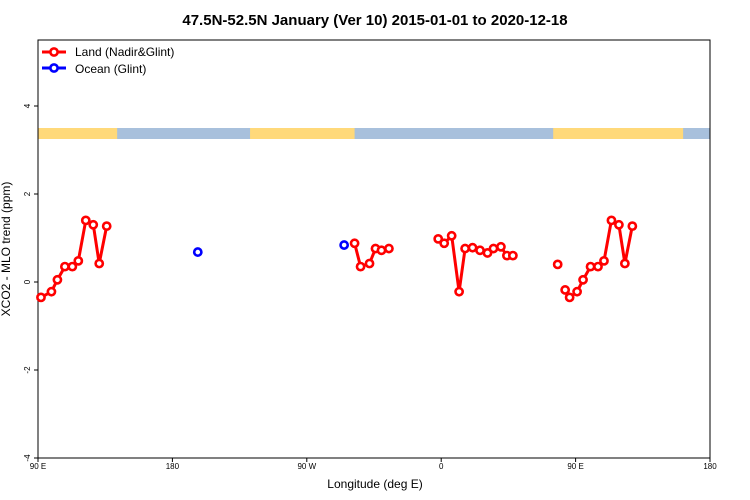  Describe the element at coordinates (374, 484) in the screenshot. I see `x-axis-label: Longitude (deg E)` at that location.